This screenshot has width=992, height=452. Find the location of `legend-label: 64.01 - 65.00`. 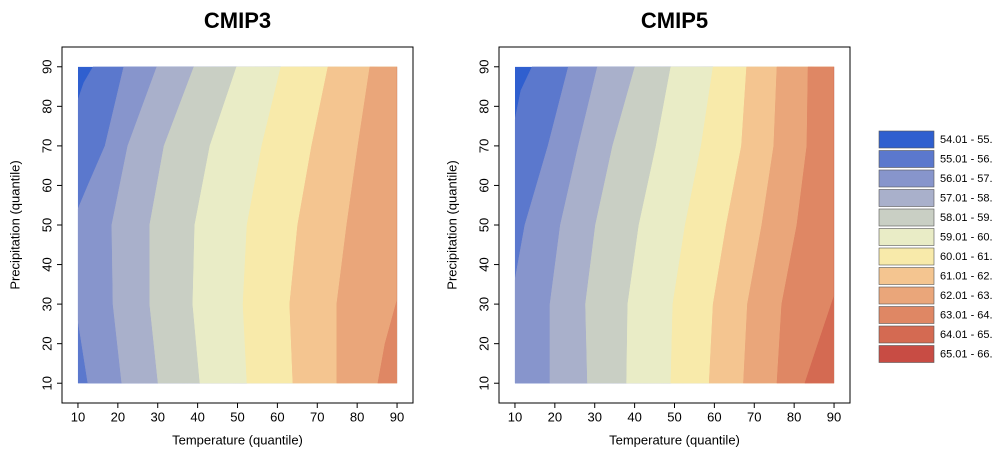

legend-label: 64.01 - 65.00 is located at coordinates (966, 335).